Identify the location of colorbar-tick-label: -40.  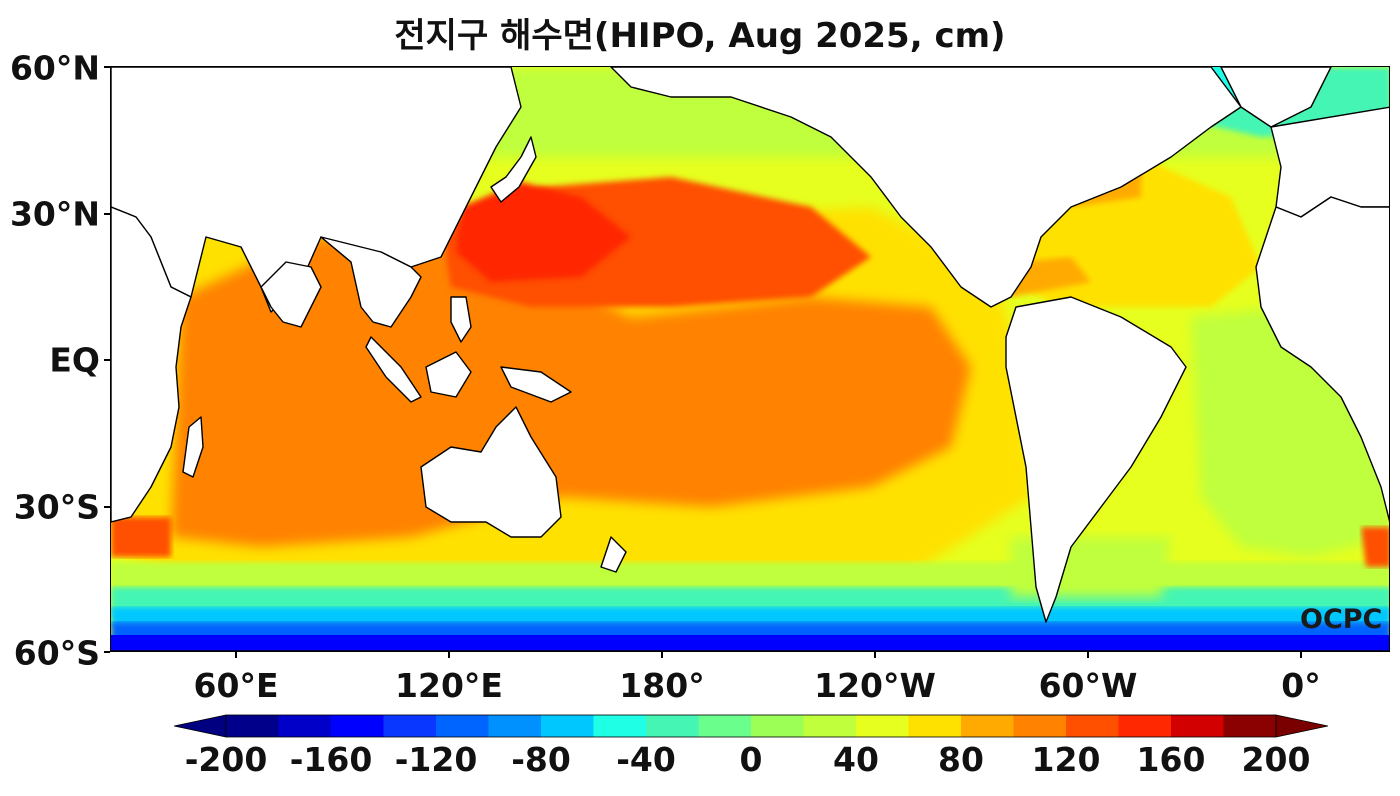
(646, 759).